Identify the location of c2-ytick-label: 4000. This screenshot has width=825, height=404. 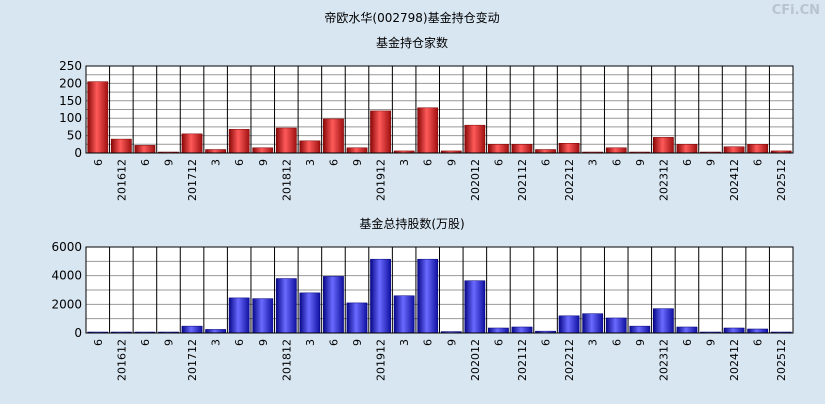
(66, 276).